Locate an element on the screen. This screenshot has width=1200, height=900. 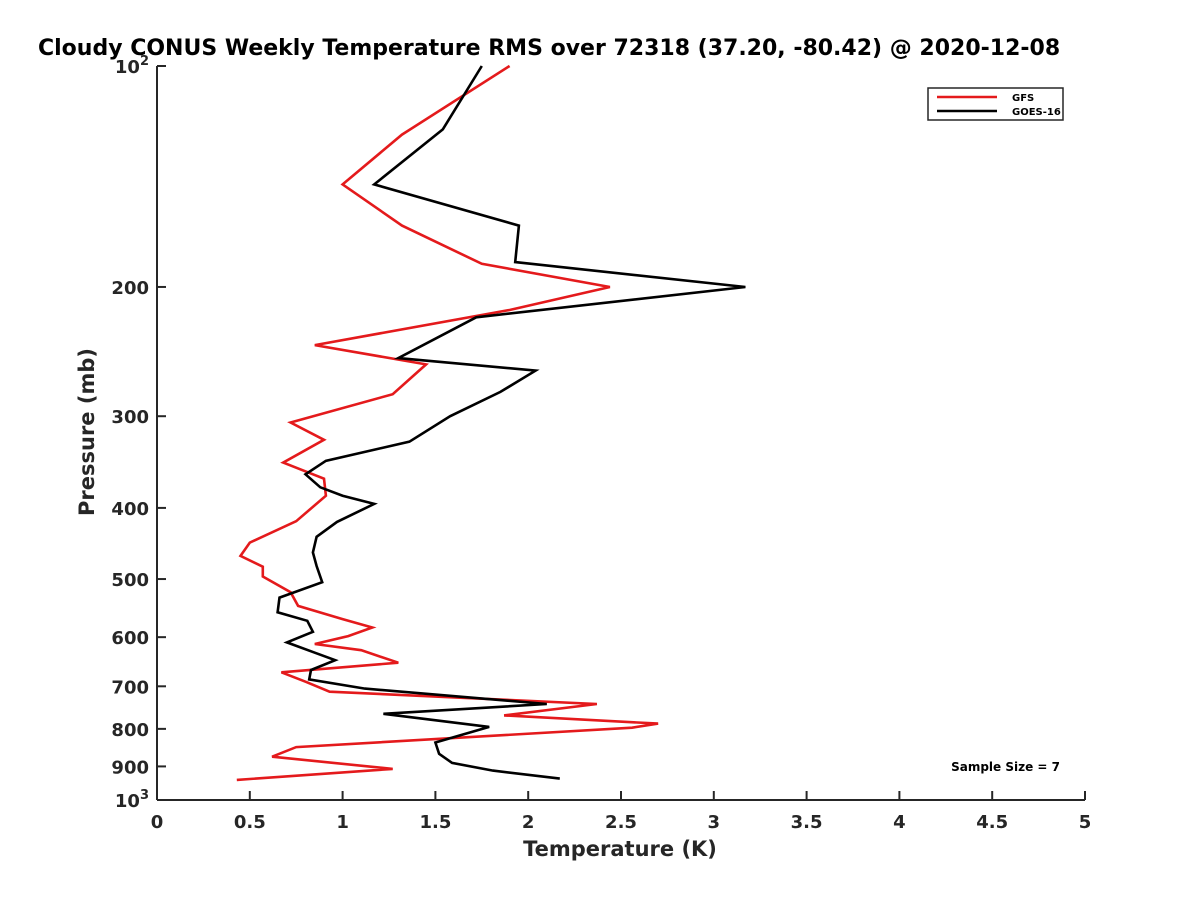
y-axis-title: Pressure (mb) is located at coordinates (87, 432).